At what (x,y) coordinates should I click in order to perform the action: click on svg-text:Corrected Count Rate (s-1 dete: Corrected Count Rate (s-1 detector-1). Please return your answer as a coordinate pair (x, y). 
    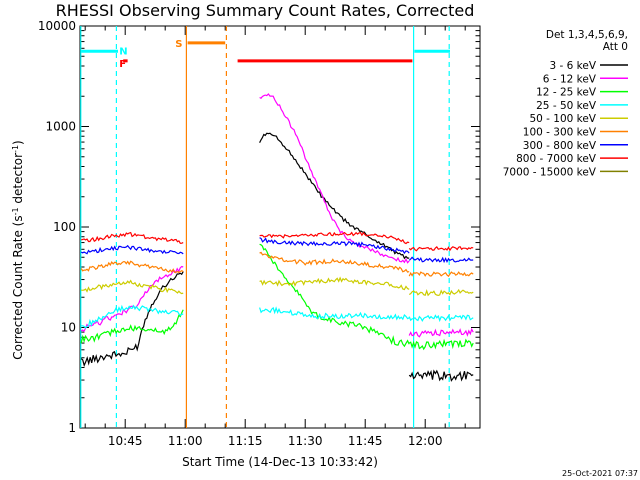
    Looking at the image, I should click on (18, 249).